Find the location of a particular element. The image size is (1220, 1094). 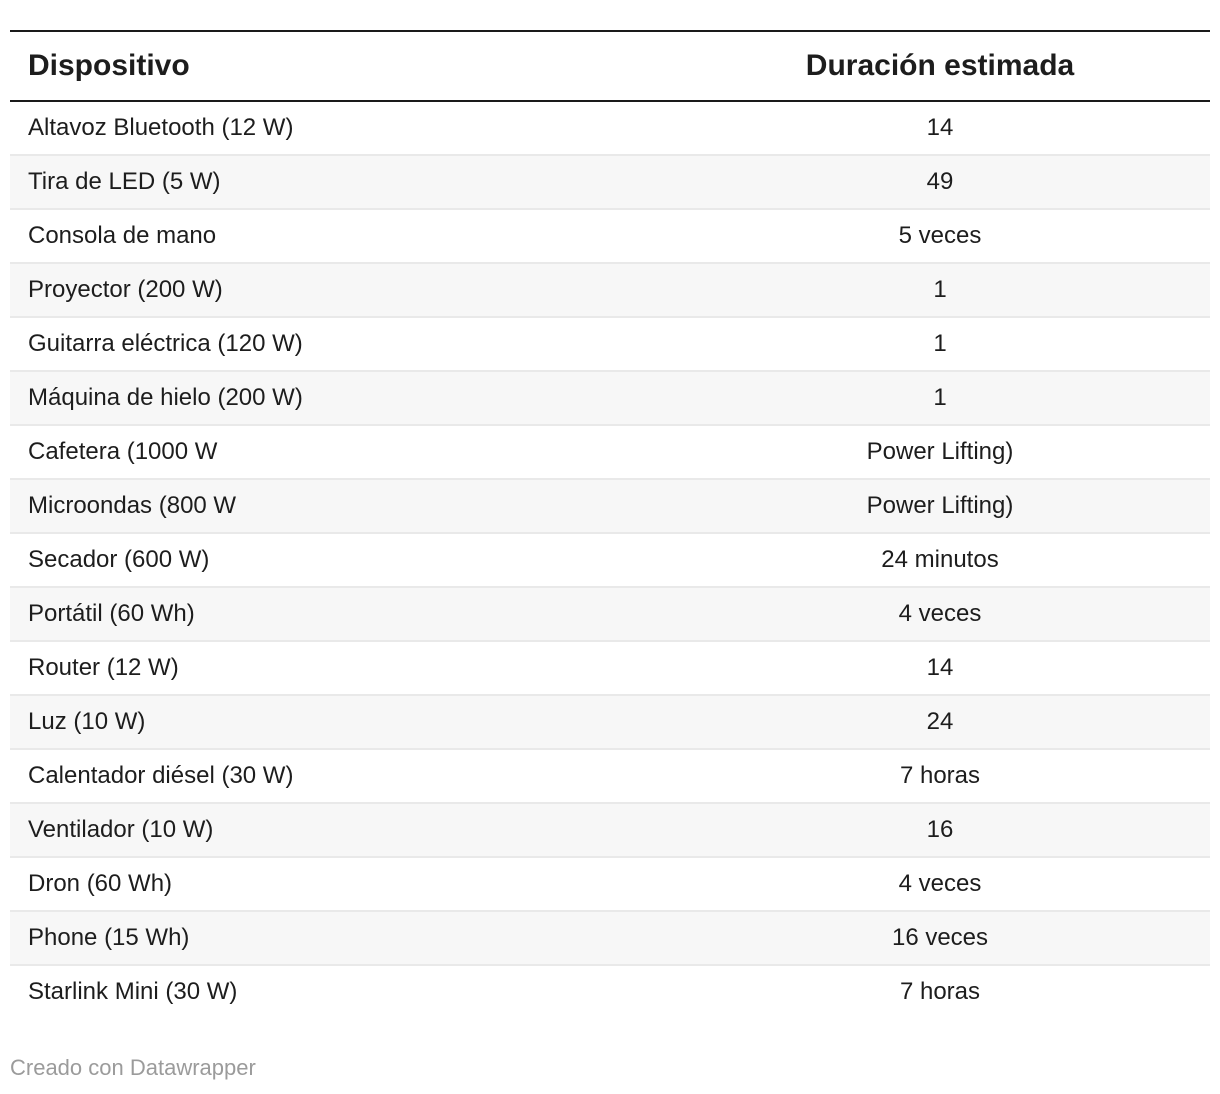

device-cell: Calentador diésel (30 W) is located at coordinates (161, 775).